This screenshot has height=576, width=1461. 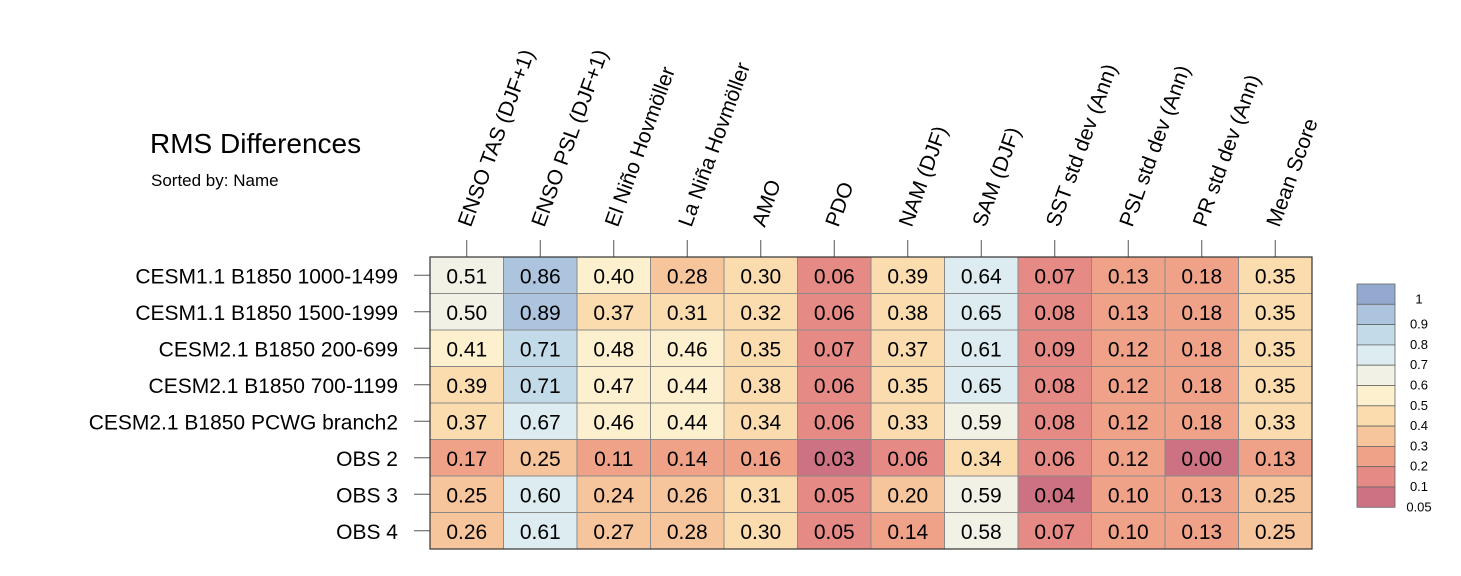 I want to click on cell-value: 0.46, so click(x=687, y=349).